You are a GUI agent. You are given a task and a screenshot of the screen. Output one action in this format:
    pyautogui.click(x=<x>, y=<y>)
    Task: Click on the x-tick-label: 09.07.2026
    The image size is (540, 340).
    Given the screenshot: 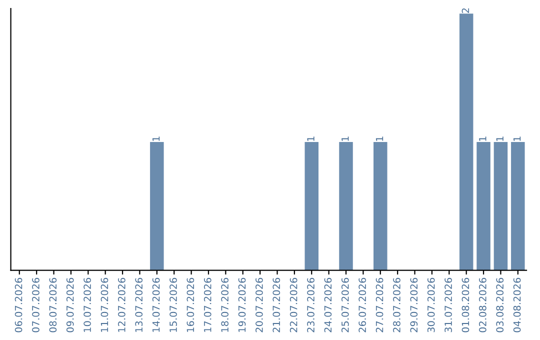 What is the action you would take?
    pyautogui.click(x=70, y=305)
    